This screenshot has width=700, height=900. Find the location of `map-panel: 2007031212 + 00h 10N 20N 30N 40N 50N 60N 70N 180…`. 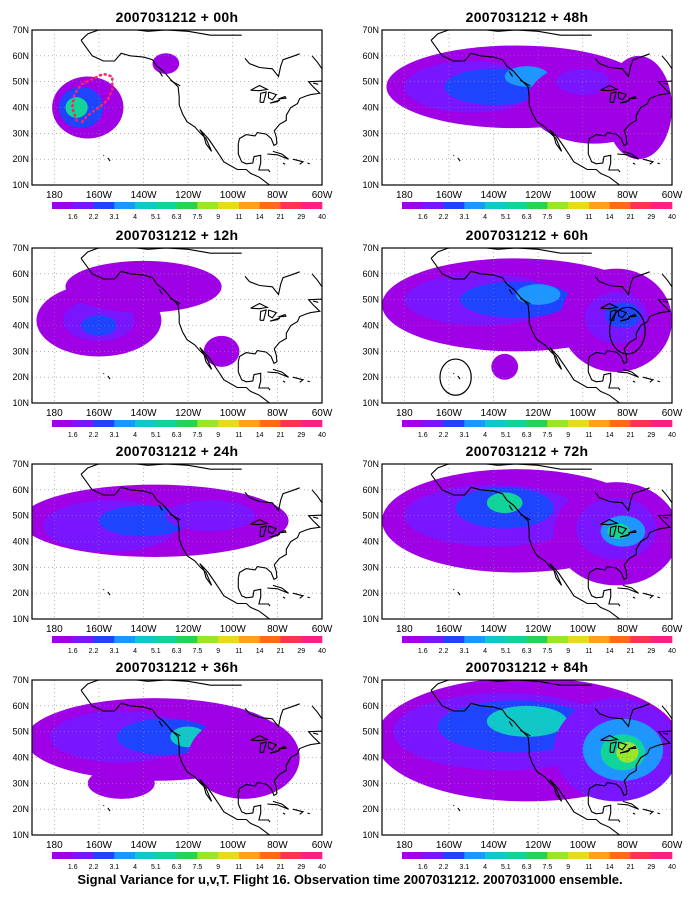

map-panel: 2007031212 + 00h 10N 20N 30N 40N 50N 60N 70N 180… is located at coordinates (192, 115).